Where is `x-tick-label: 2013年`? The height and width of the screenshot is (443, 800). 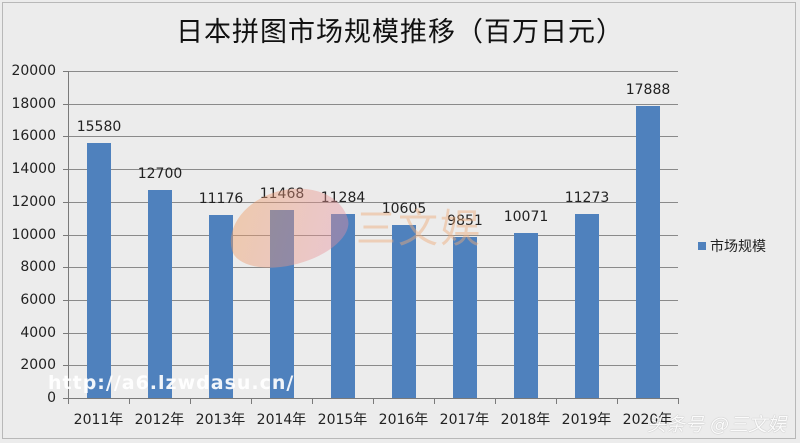 x-tick-label: 2013年 is located at coordinates (220, 420).